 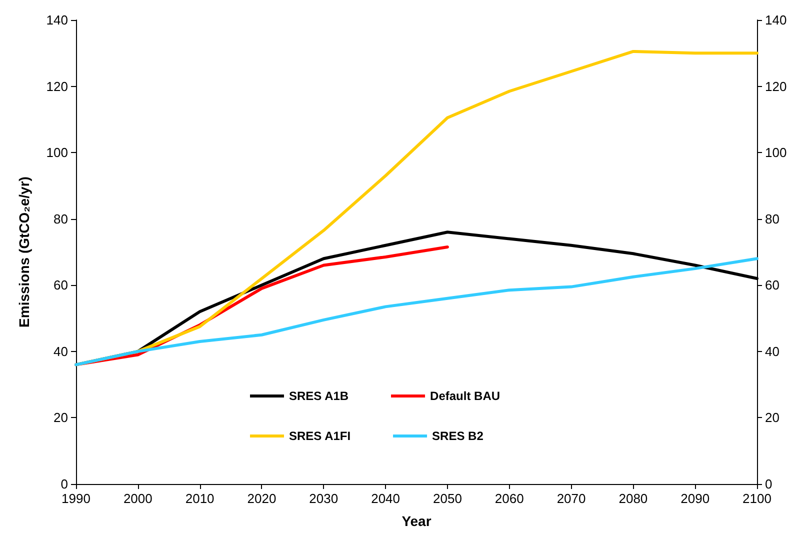 I want to click on y-tick-label: 60, so click(x=61, y=285).